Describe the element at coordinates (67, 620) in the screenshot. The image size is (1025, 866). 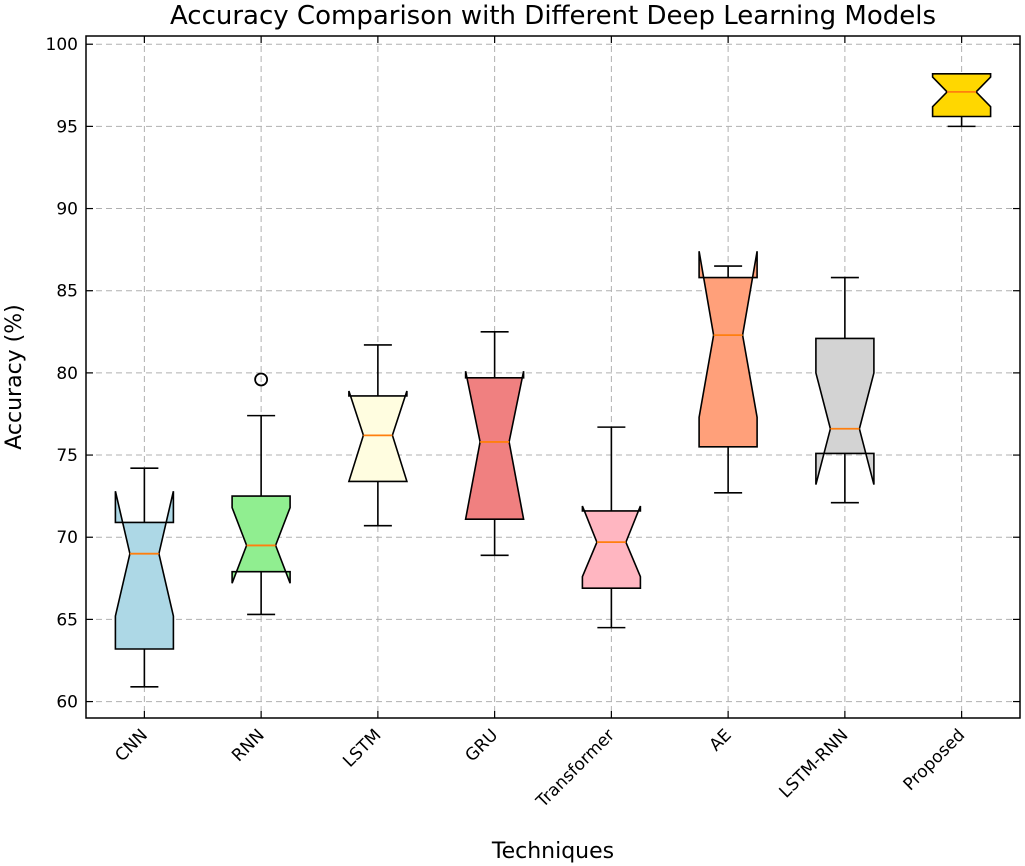
I see `y-tick-label-65: 65` at that location.